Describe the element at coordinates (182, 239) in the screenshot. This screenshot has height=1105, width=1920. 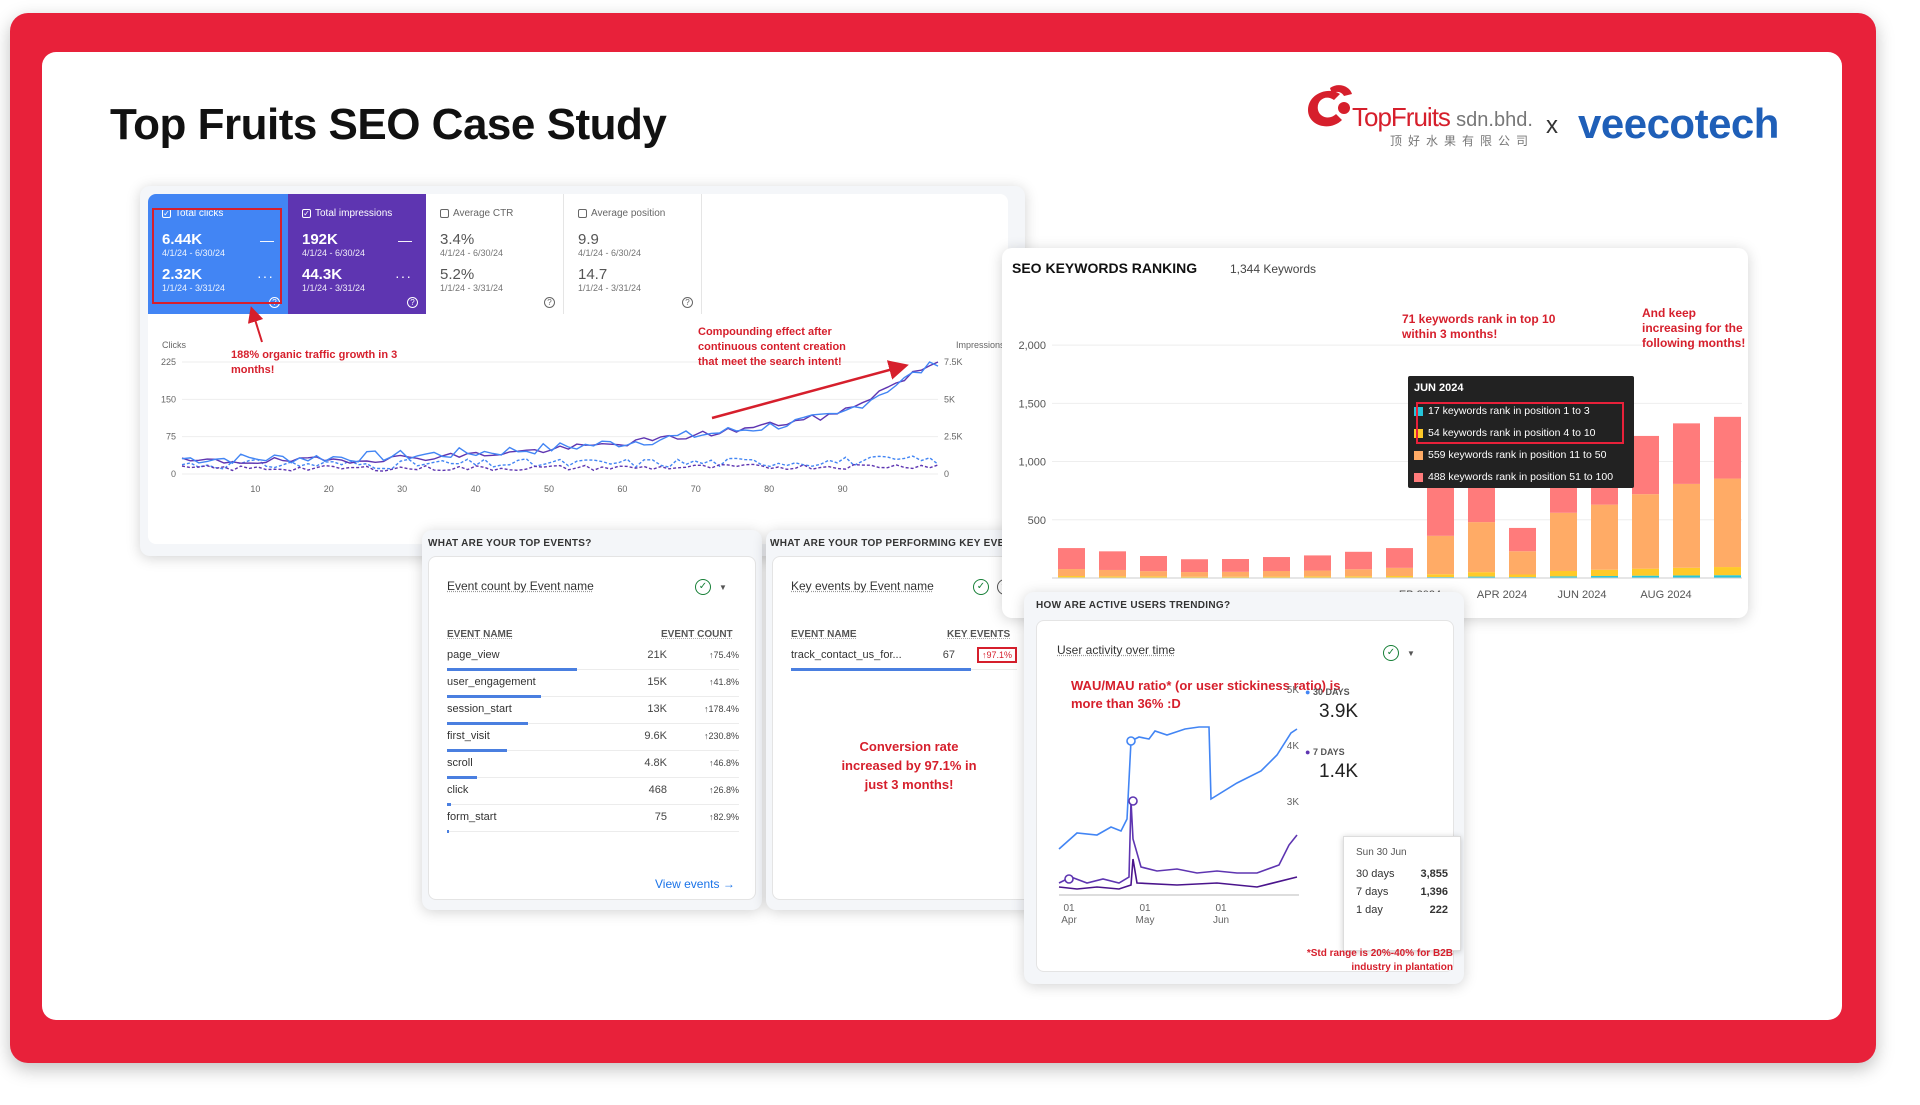
I see `metric-current-value: 6.44K` at that location.